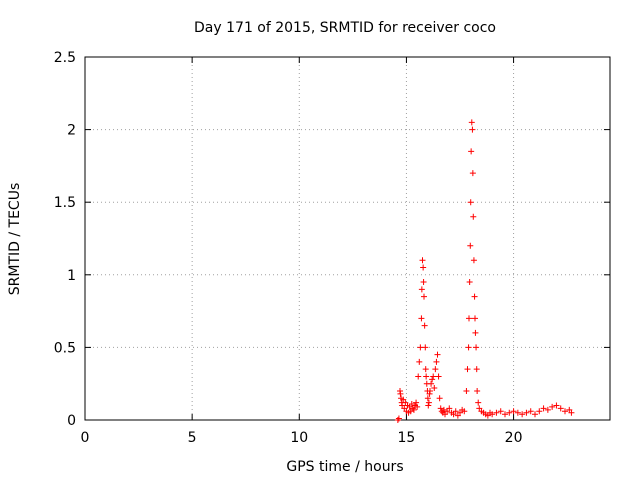 This screenshot has width=640, height=480. Describe the element at coordinates (85, 438) in the screenshot. I see `x-tick-label: 0` at that location.